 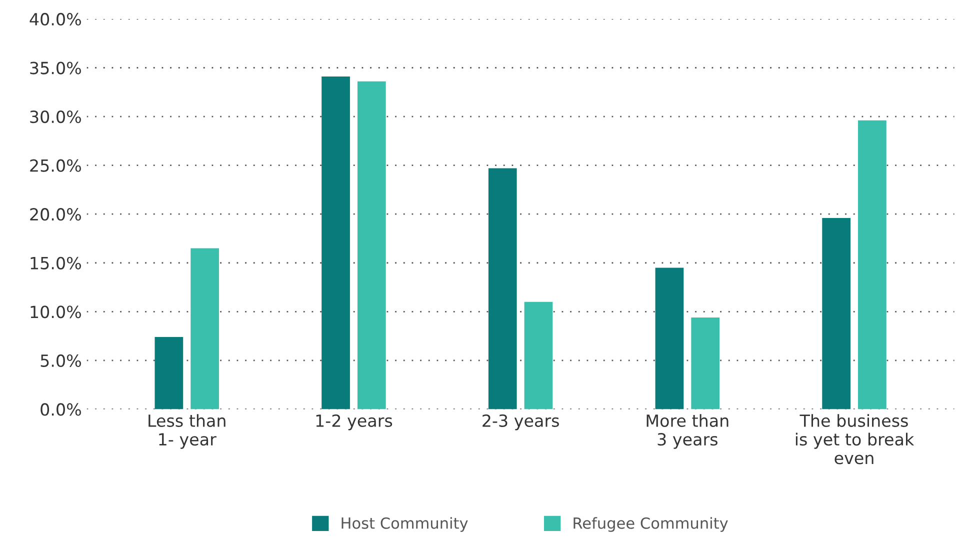 I want to click on y-tick-label: 30.0%, so click(x=55, y=117).